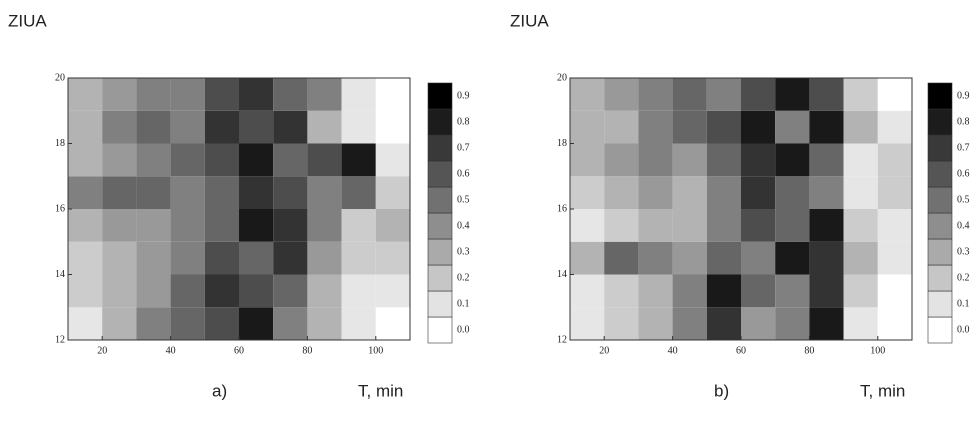  What do you see at coordinates (60, 143) in the screenshot?
I see `y-tick-label: 18` at bounding box center [60, 143].